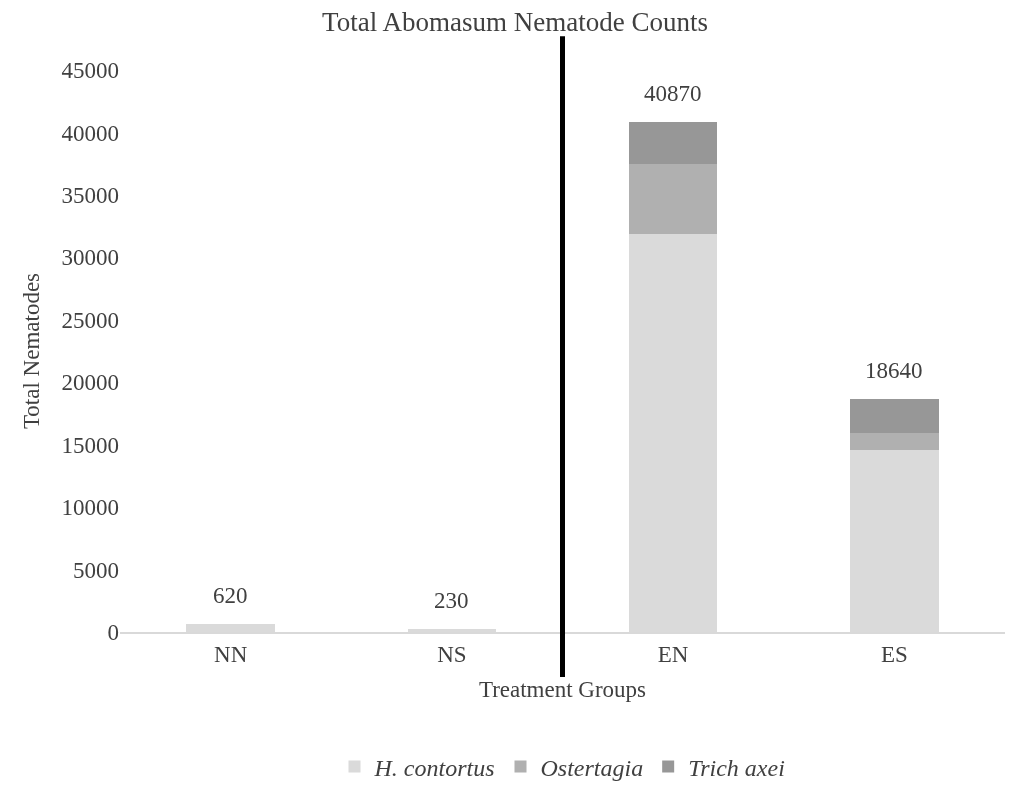  I want to click on x-tick-label: NS, so click(452, 654).